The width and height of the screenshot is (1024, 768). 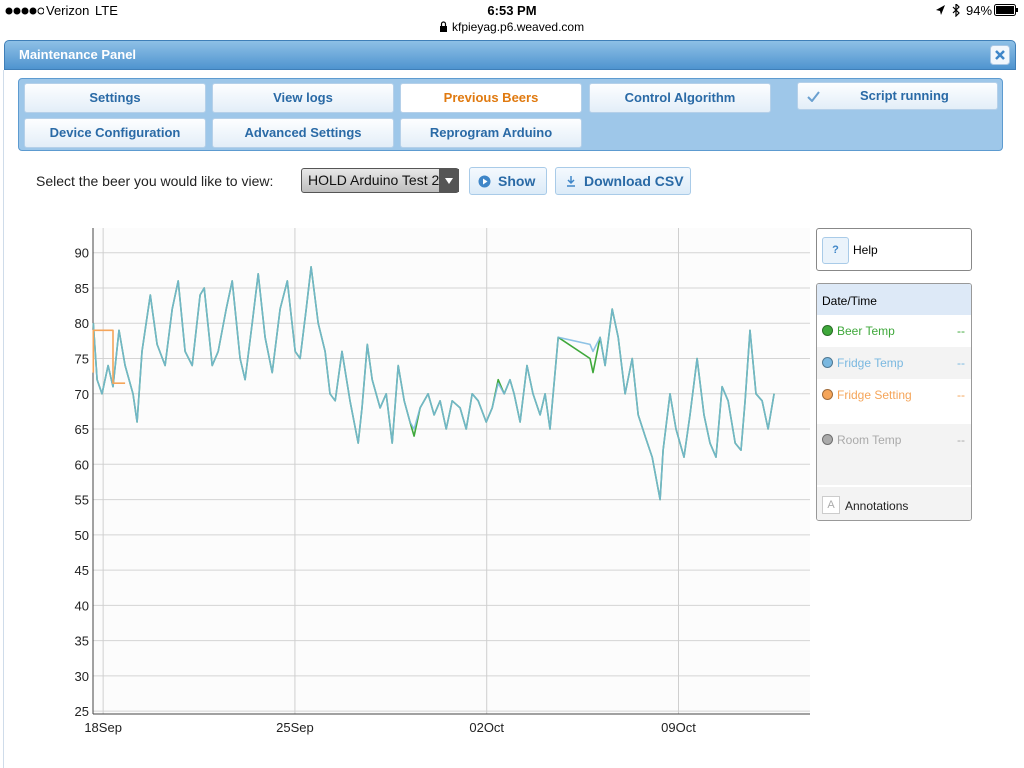 I want to click on tab: Previous Beers, so click(x=491, y=98).